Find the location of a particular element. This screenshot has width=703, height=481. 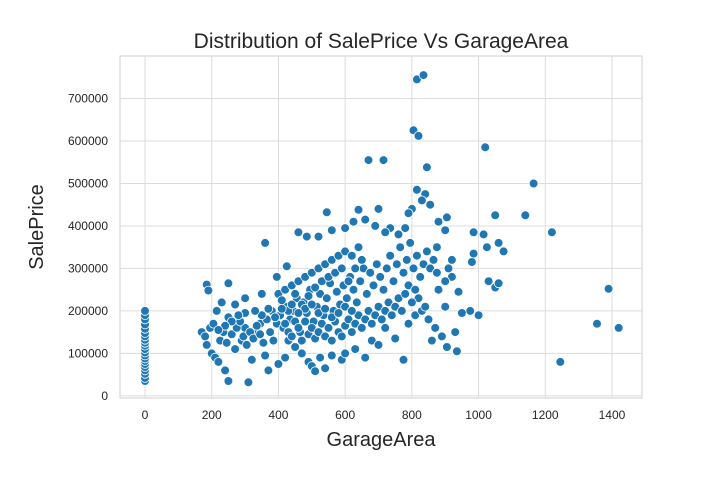

x-tick-label: 200 is located at coordinates (212, 415).